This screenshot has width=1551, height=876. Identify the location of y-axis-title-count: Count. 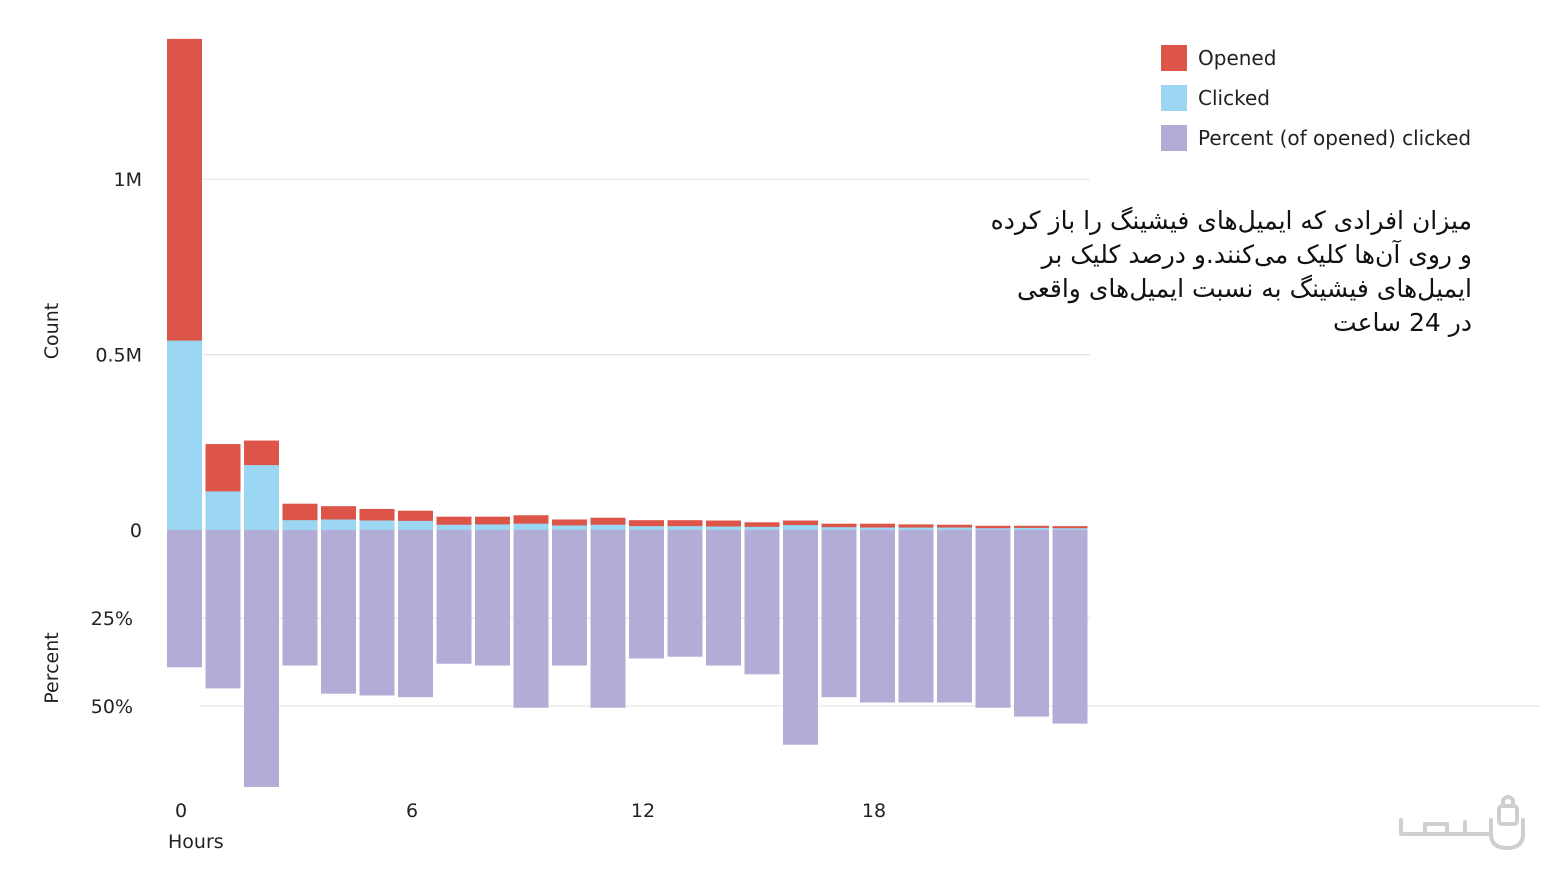
(52, 331).